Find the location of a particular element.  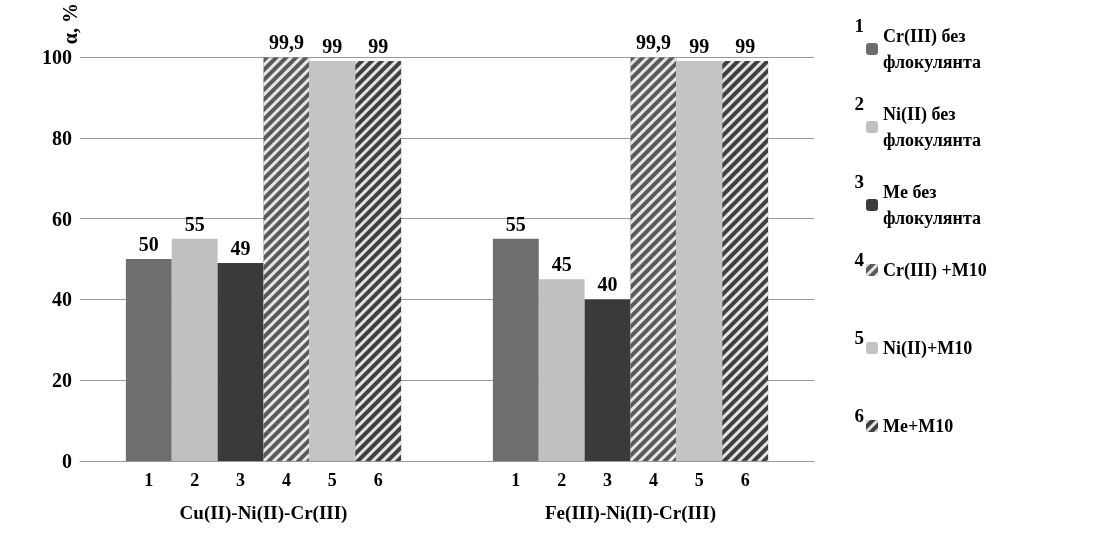

y-tick-label: 0 is located at coordinates (67, 461).